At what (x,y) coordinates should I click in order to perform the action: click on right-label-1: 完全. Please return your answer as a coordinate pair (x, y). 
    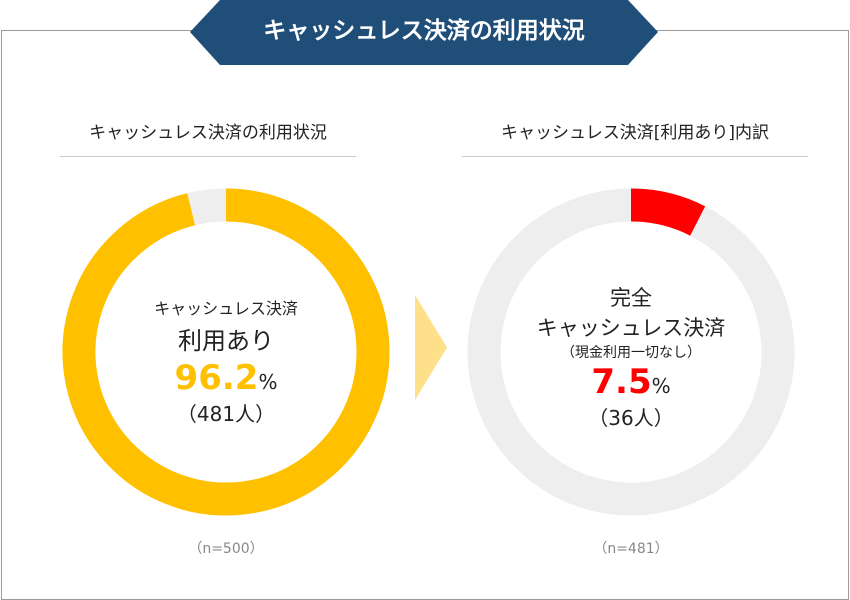
    Looking at the image, I should click on (631, 298).